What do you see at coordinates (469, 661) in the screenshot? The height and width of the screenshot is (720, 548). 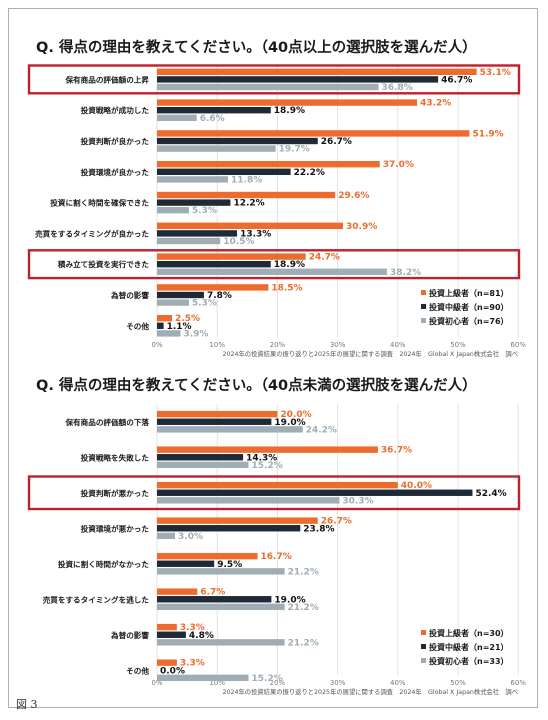 I see `chart2-legend-label: 投資初心者（n=33）` at bounding box center [469, 661].